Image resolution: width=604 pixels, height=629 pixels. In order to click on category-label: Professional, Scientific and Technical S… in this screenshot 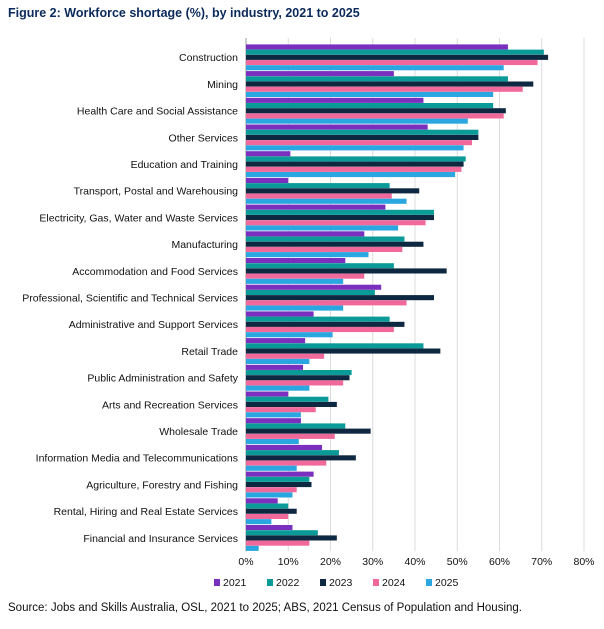, I will do `click(130, 298)`.